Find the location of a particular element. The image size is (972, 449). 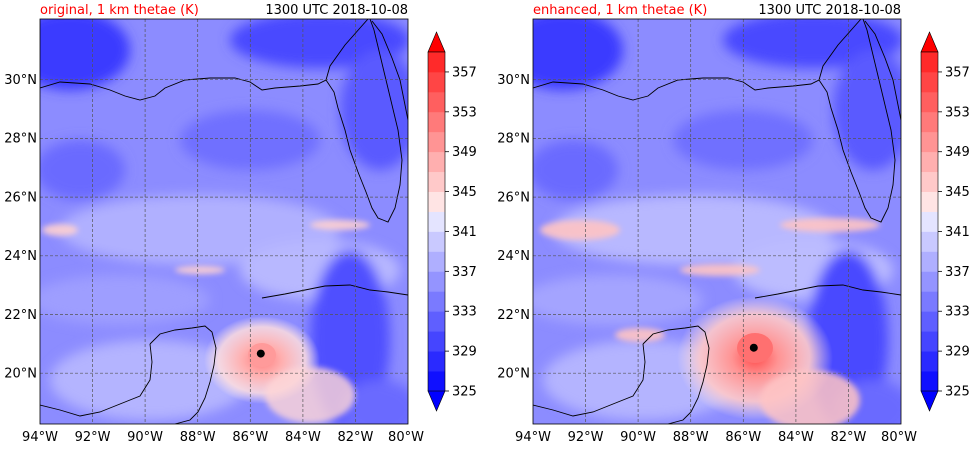

panel-title: original, 1 km thetae (K) is located at coordinates (119, 10).